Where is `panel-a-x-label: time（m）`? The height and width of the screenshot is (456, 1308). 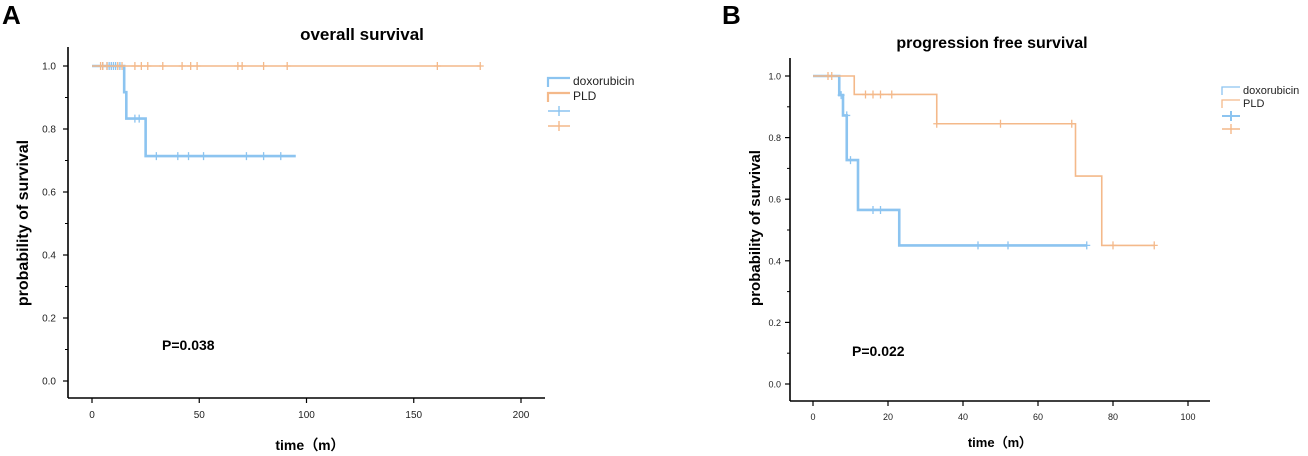
panel-a-x-label: time（m） is located at coordinates (309, 445).